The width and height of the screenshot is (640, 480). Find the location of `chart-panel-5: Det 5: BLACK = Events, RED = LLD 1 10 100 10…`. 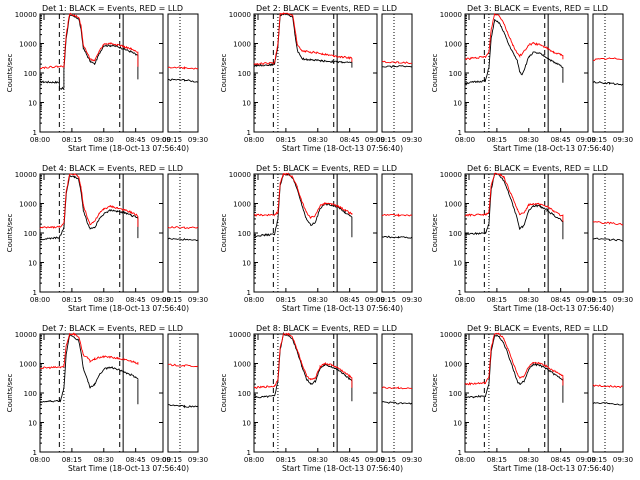

chart-panel-5: Det 5: BLACK = Events, RED = LLD 1 10 100 10… is located at coordinates (321, 238).